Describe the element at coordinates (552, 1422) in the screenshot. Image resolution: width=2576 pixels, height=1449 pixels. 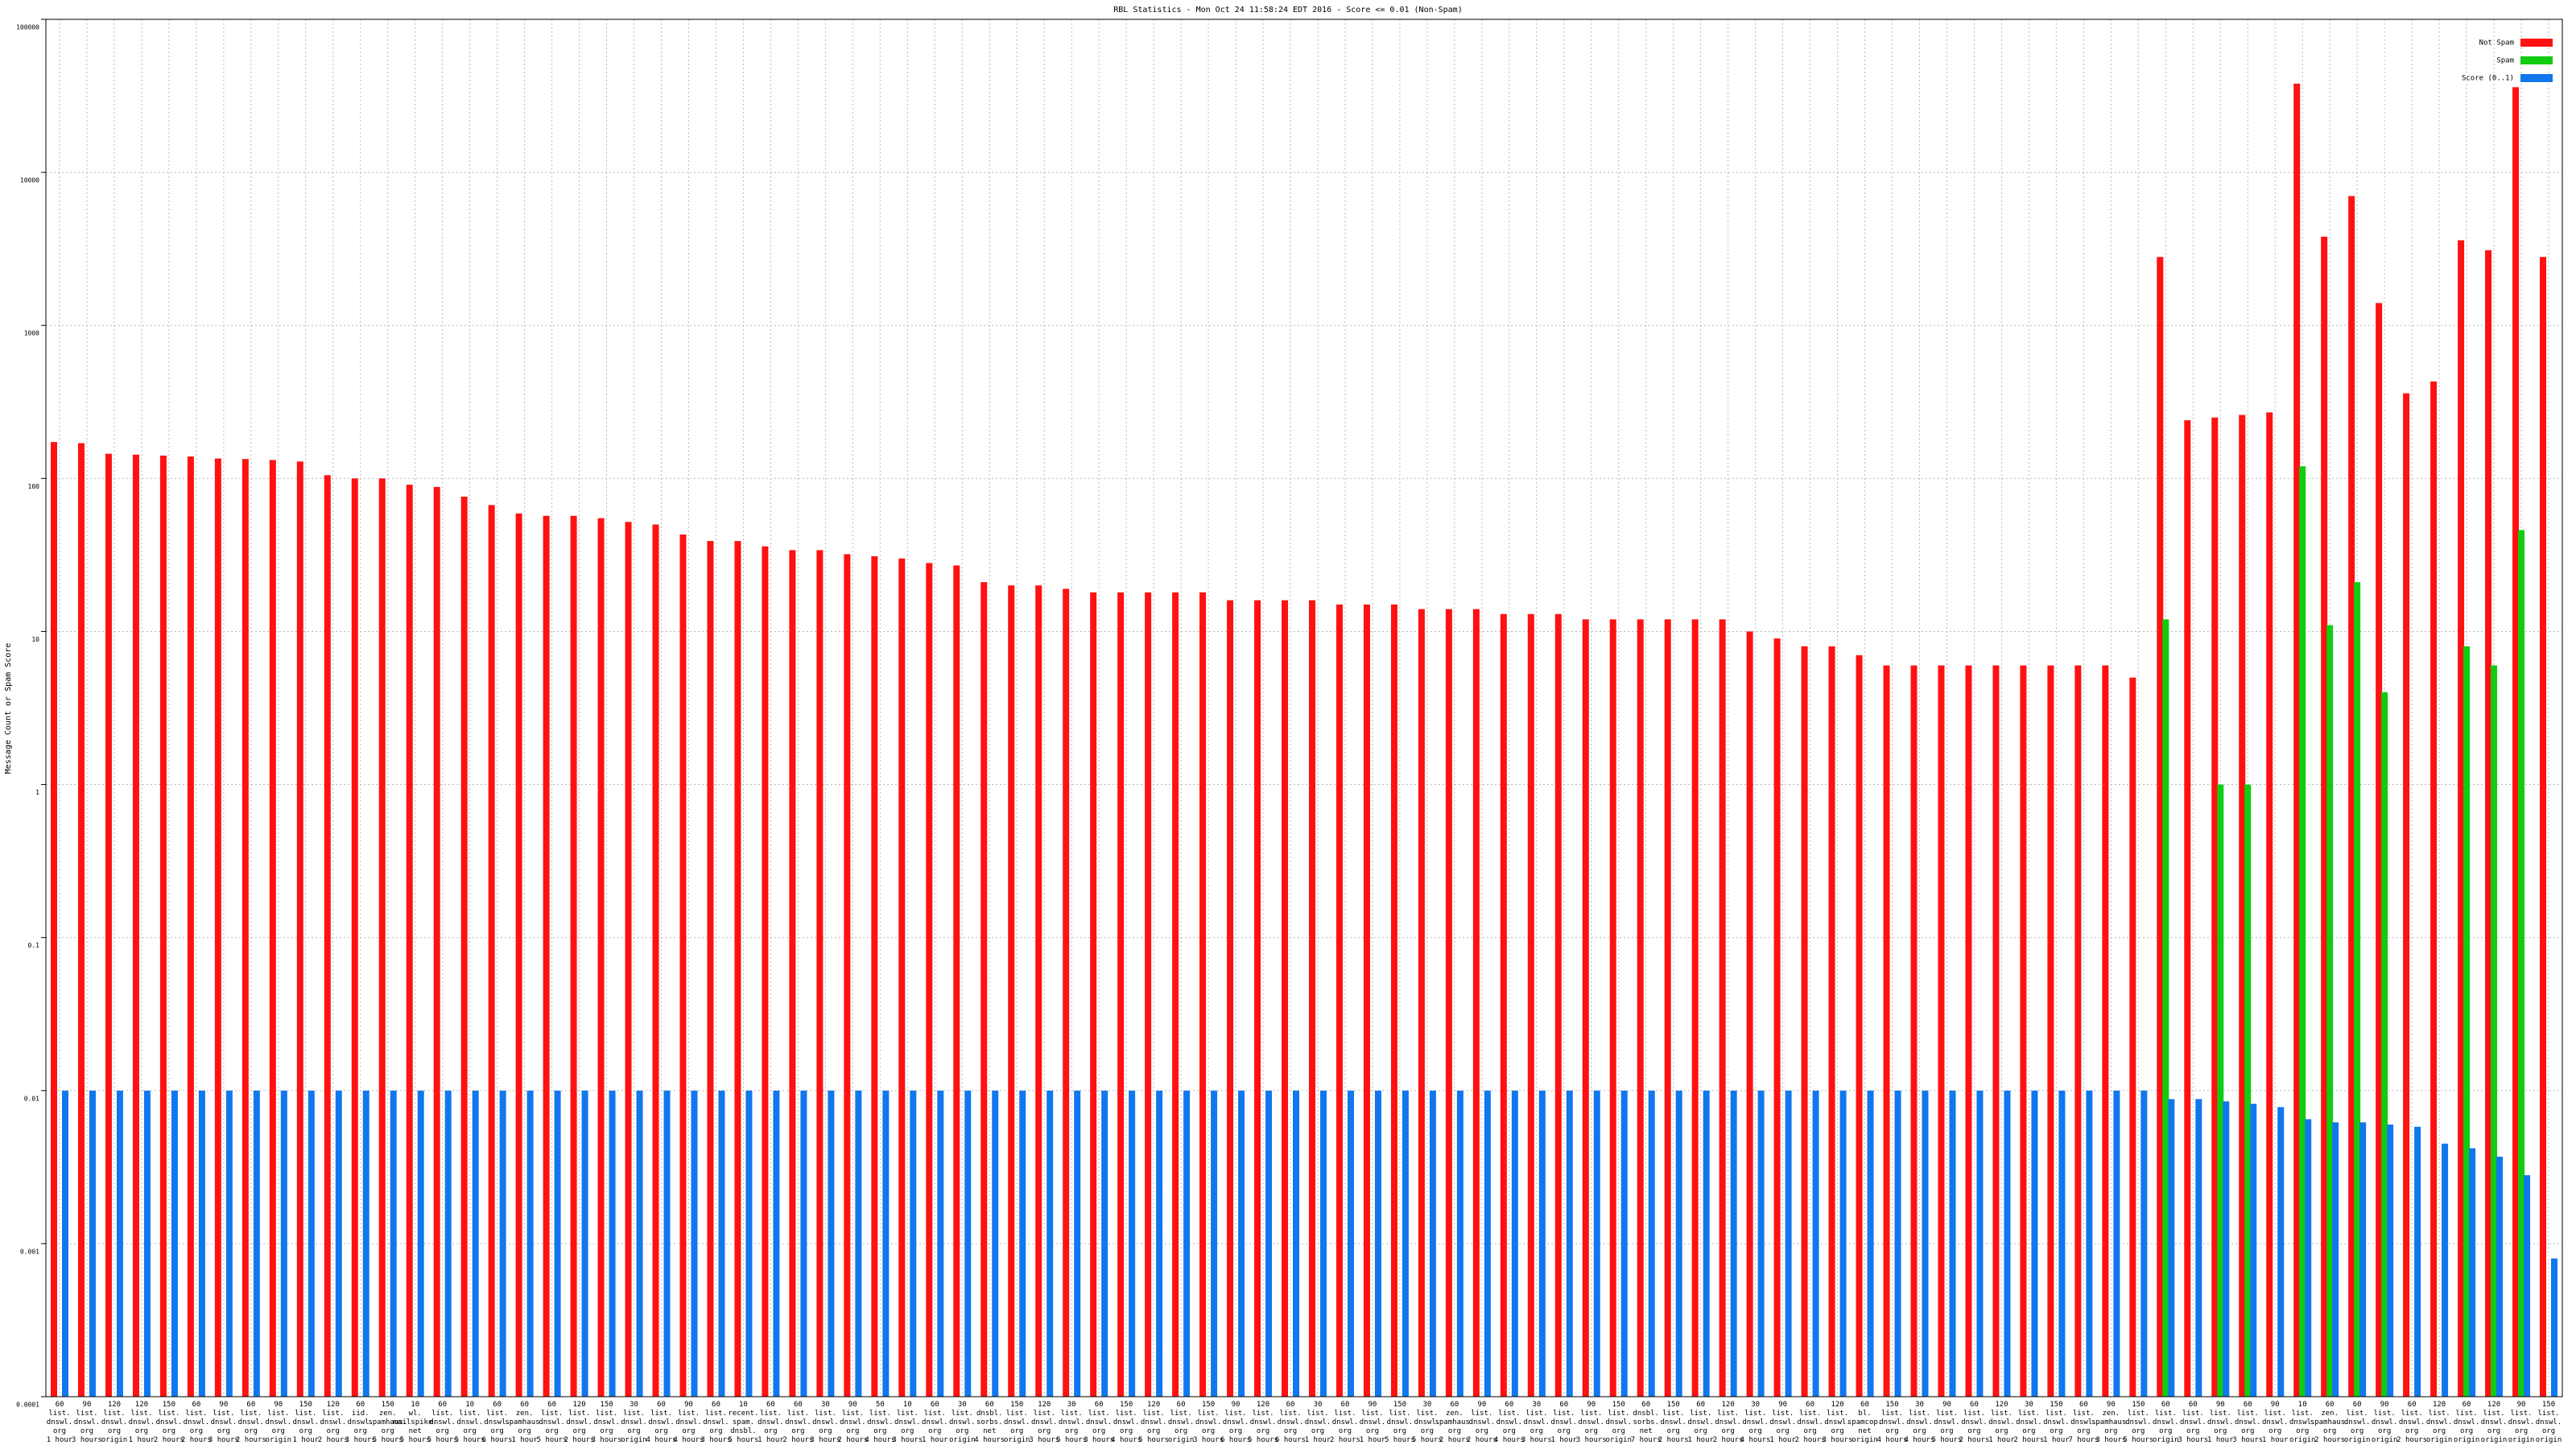
I see `x-tick-label: 60 list. dnswl. org 5 hours` at that location.